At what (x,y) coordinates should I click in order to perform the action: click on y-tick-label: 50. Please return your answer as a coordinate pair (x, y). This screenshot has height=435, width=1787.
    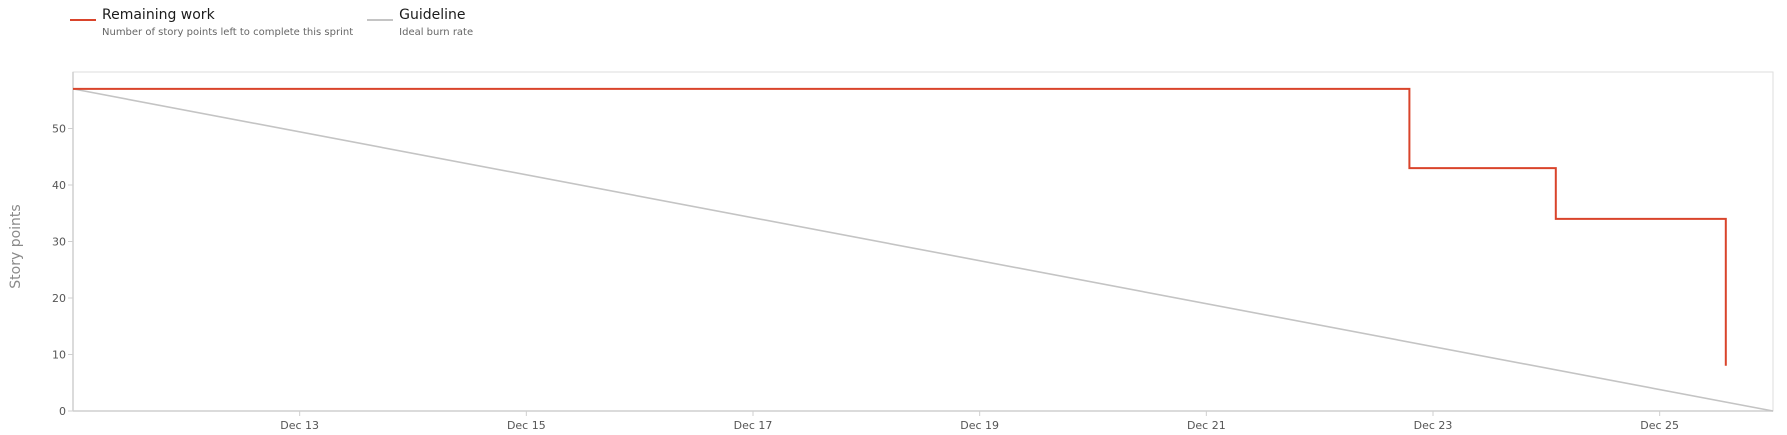
    Looking at the image, I should click on (59, 129).